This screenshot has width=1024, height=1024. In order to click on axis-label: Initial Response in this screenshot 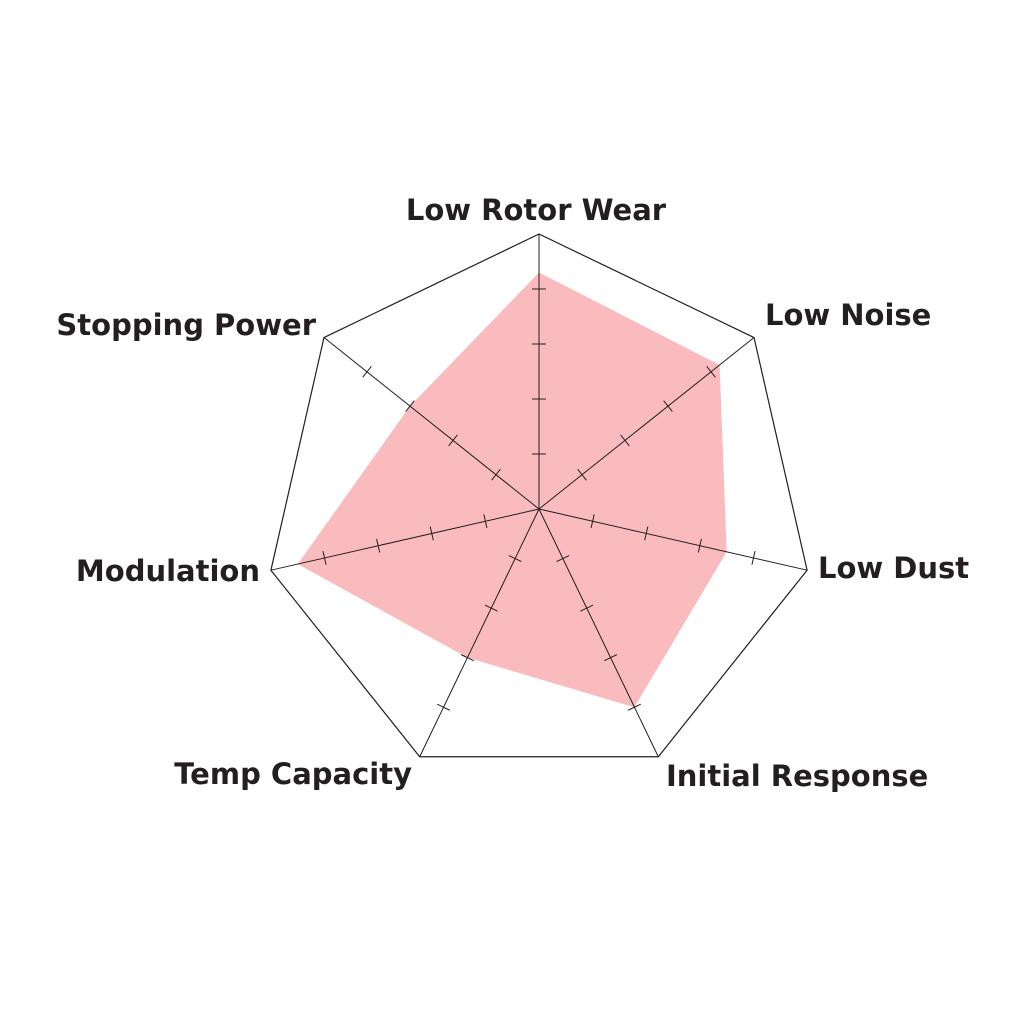, I will do `click(797, 776)`.